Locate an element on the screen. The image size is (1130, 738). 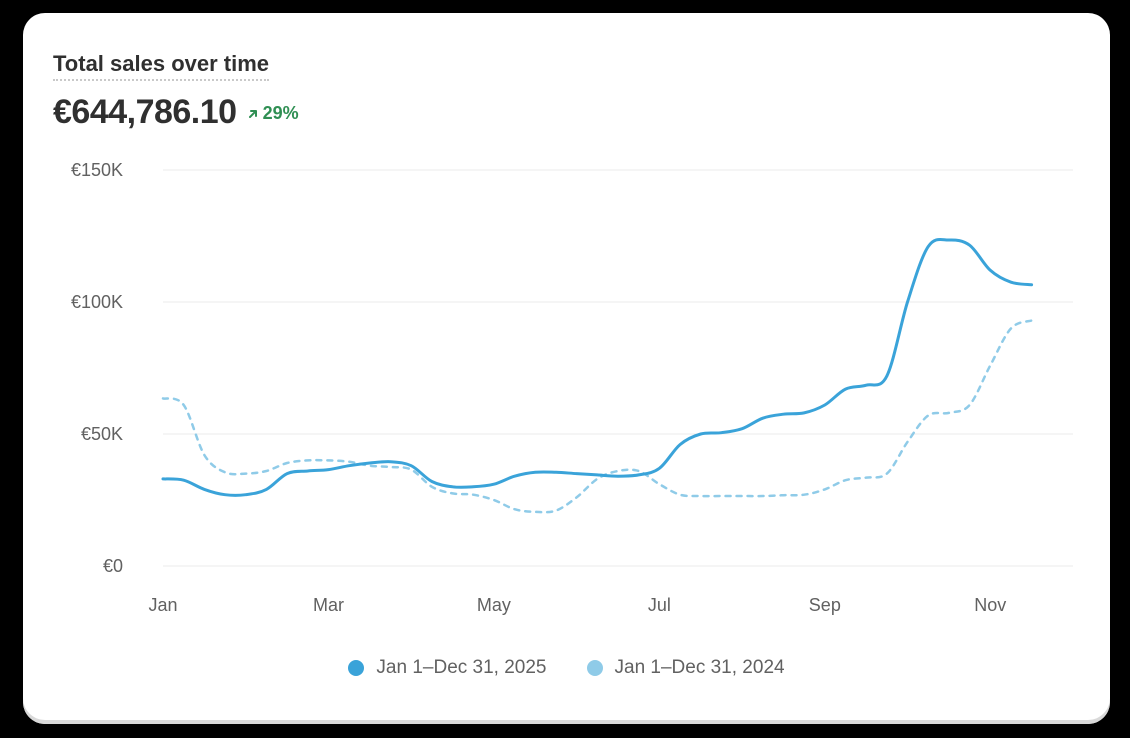
delta-badge: 29% is located at coordinates (273, 113).